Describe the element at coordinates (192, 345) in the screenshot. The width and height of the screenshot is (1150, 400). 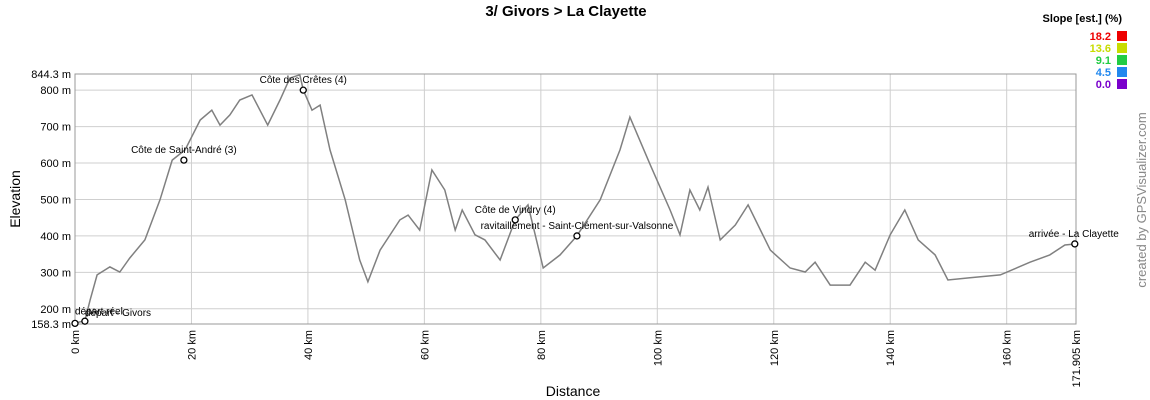
I see `x-tick-label: 20 km` at that location.